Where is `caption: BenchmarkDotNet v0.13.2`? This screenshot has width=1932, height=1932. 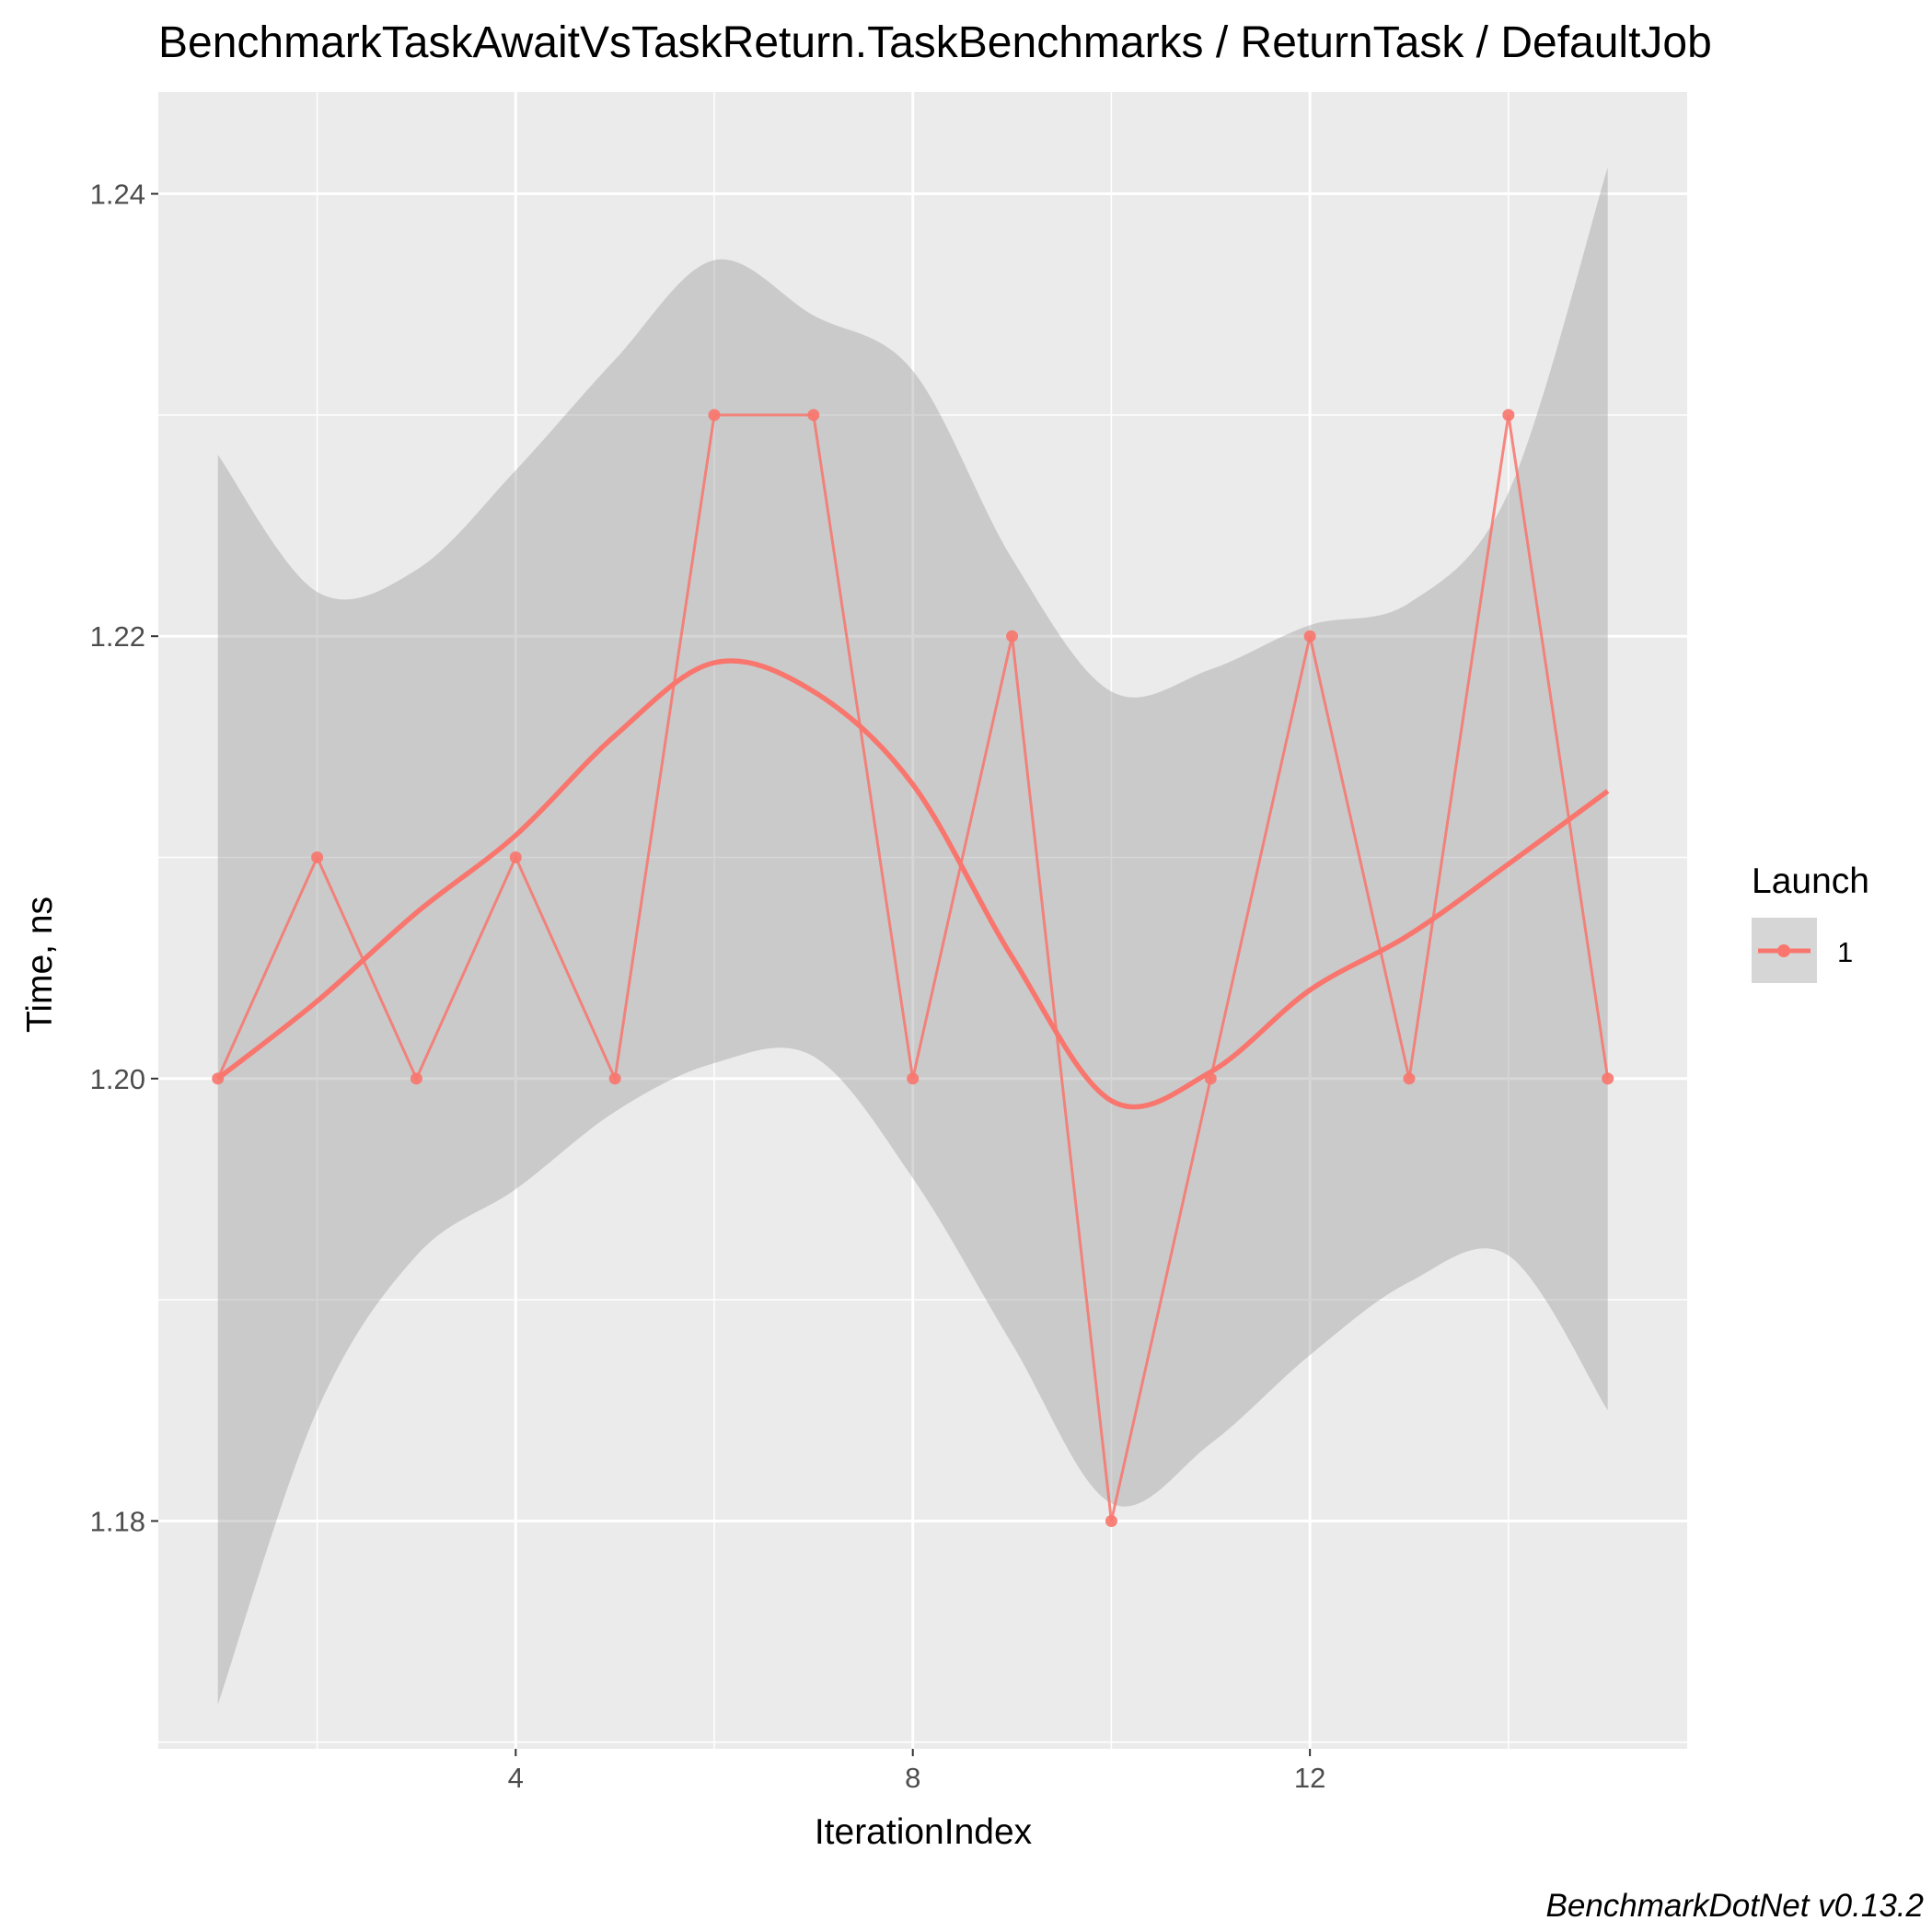
caption: BenchmarkDotNet v0.13.2 is located at coordinates (1735, 1906).